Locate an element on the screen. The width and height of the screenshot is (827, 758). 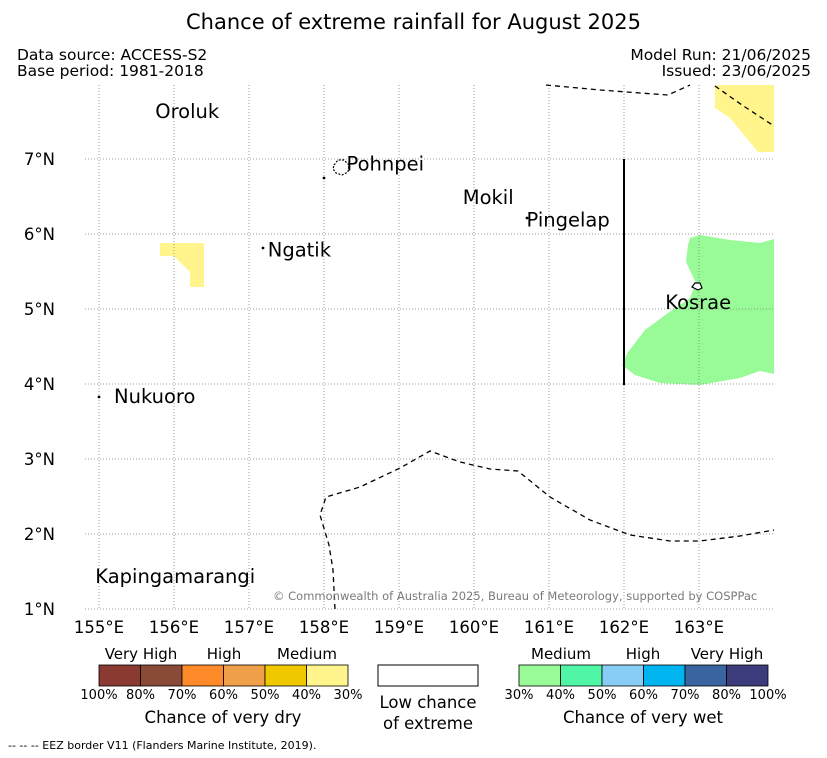
place-label-oroluk: Oroluk is located at coordinates (187, 111).